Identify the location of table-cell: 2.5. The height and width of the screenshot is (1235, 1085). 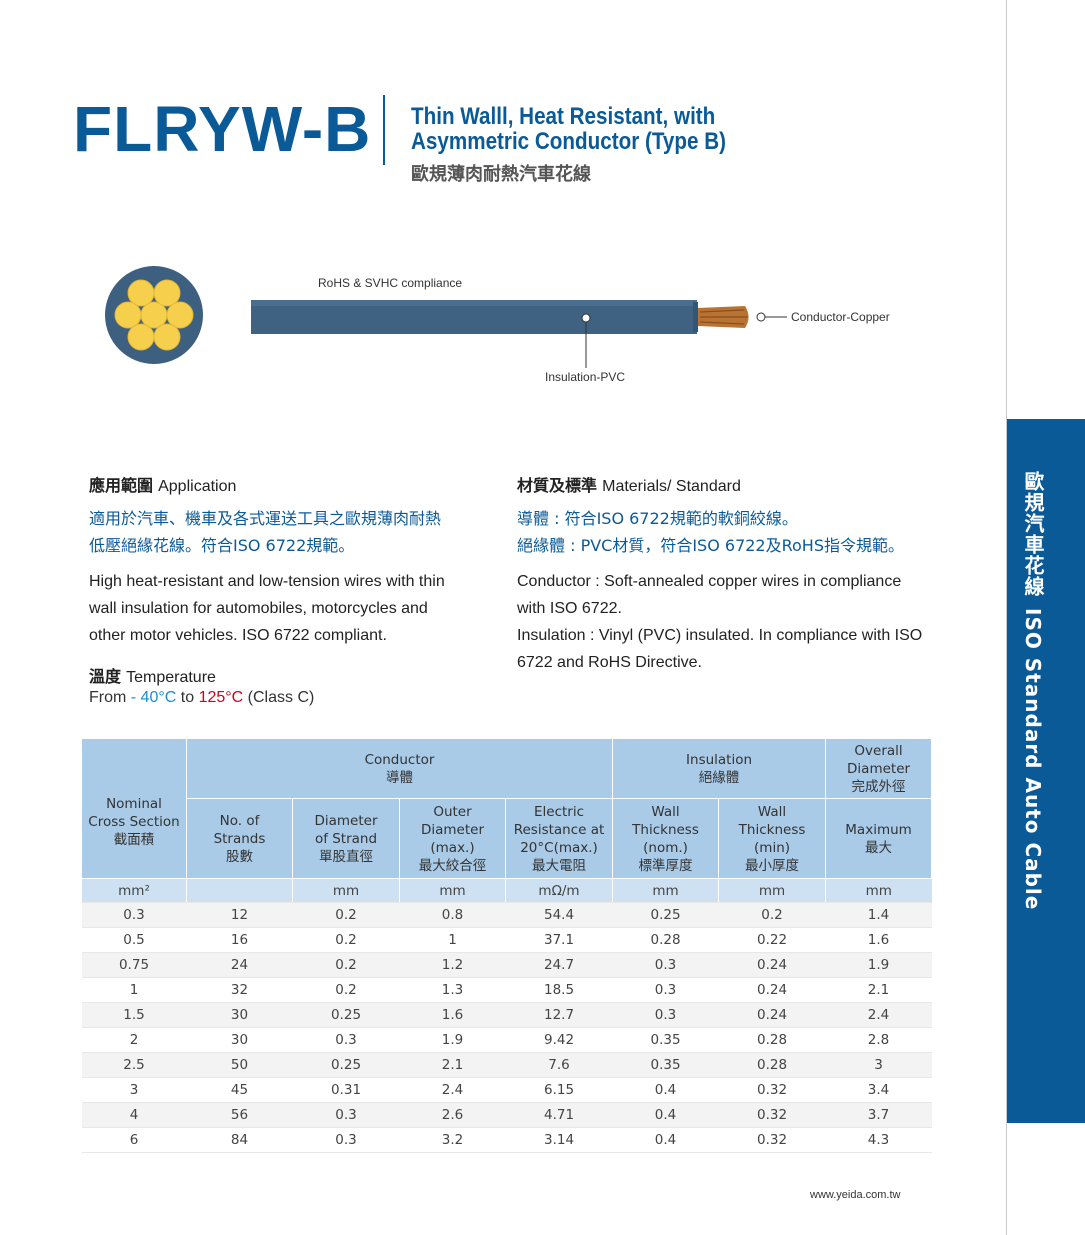
(134, 1065).